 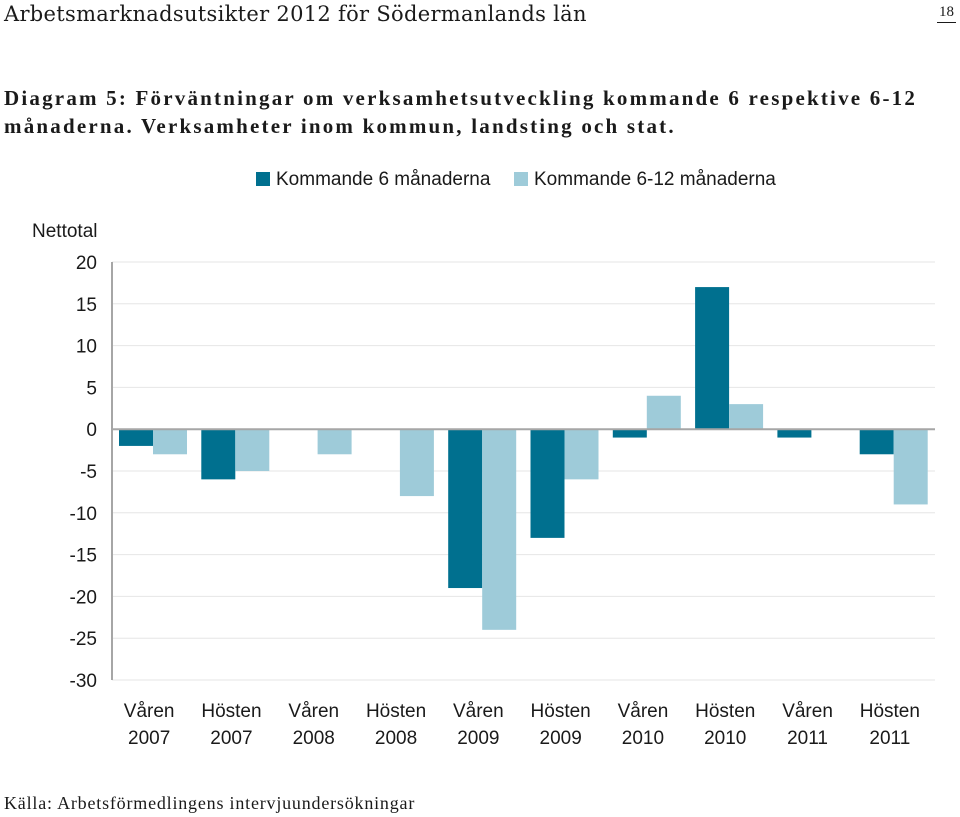 I want to click on y-tick-label: 15, so click(x=86, y=305).